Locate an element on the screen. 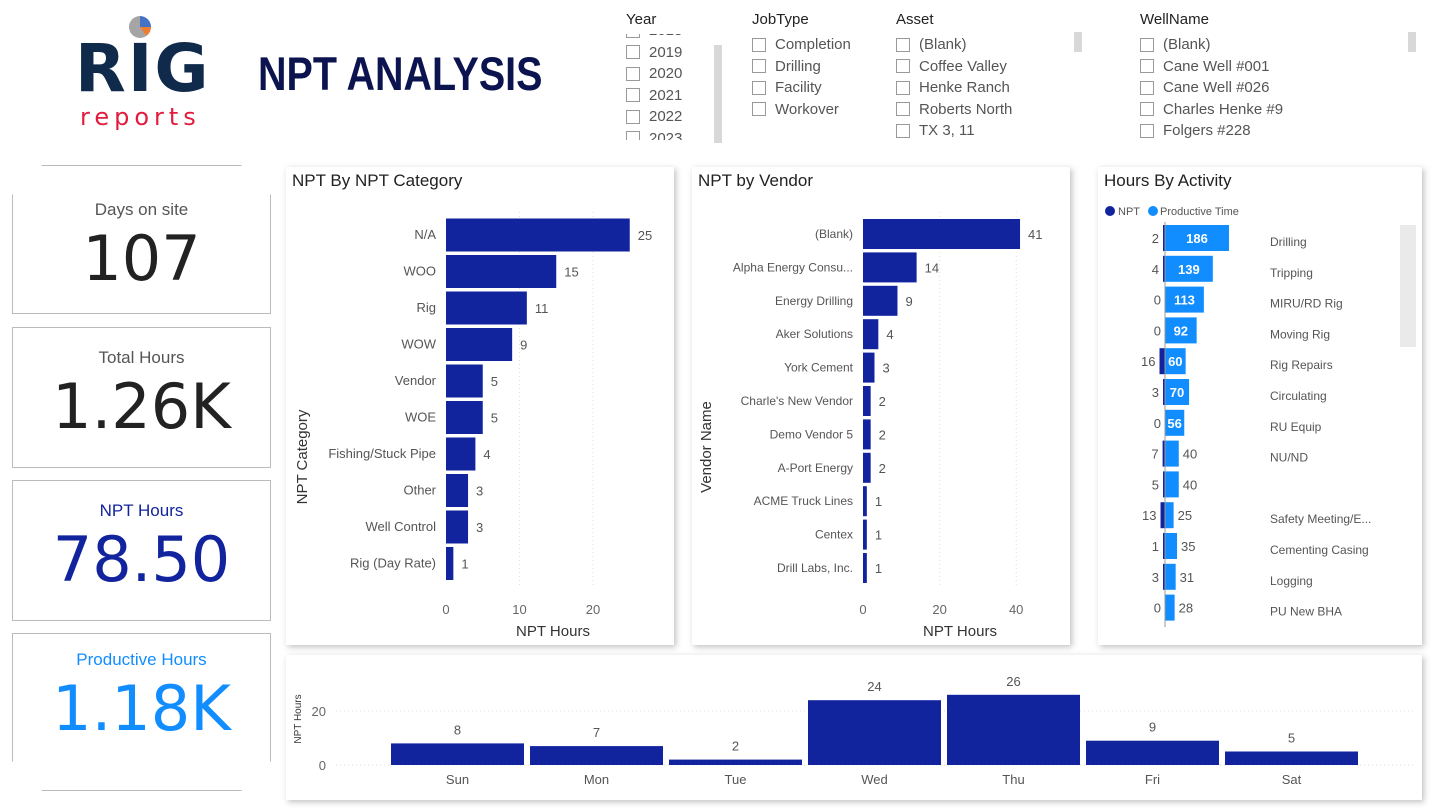 The image size is (1435, 808). wellname-scrollbar is located at coordinates (1412, 42).